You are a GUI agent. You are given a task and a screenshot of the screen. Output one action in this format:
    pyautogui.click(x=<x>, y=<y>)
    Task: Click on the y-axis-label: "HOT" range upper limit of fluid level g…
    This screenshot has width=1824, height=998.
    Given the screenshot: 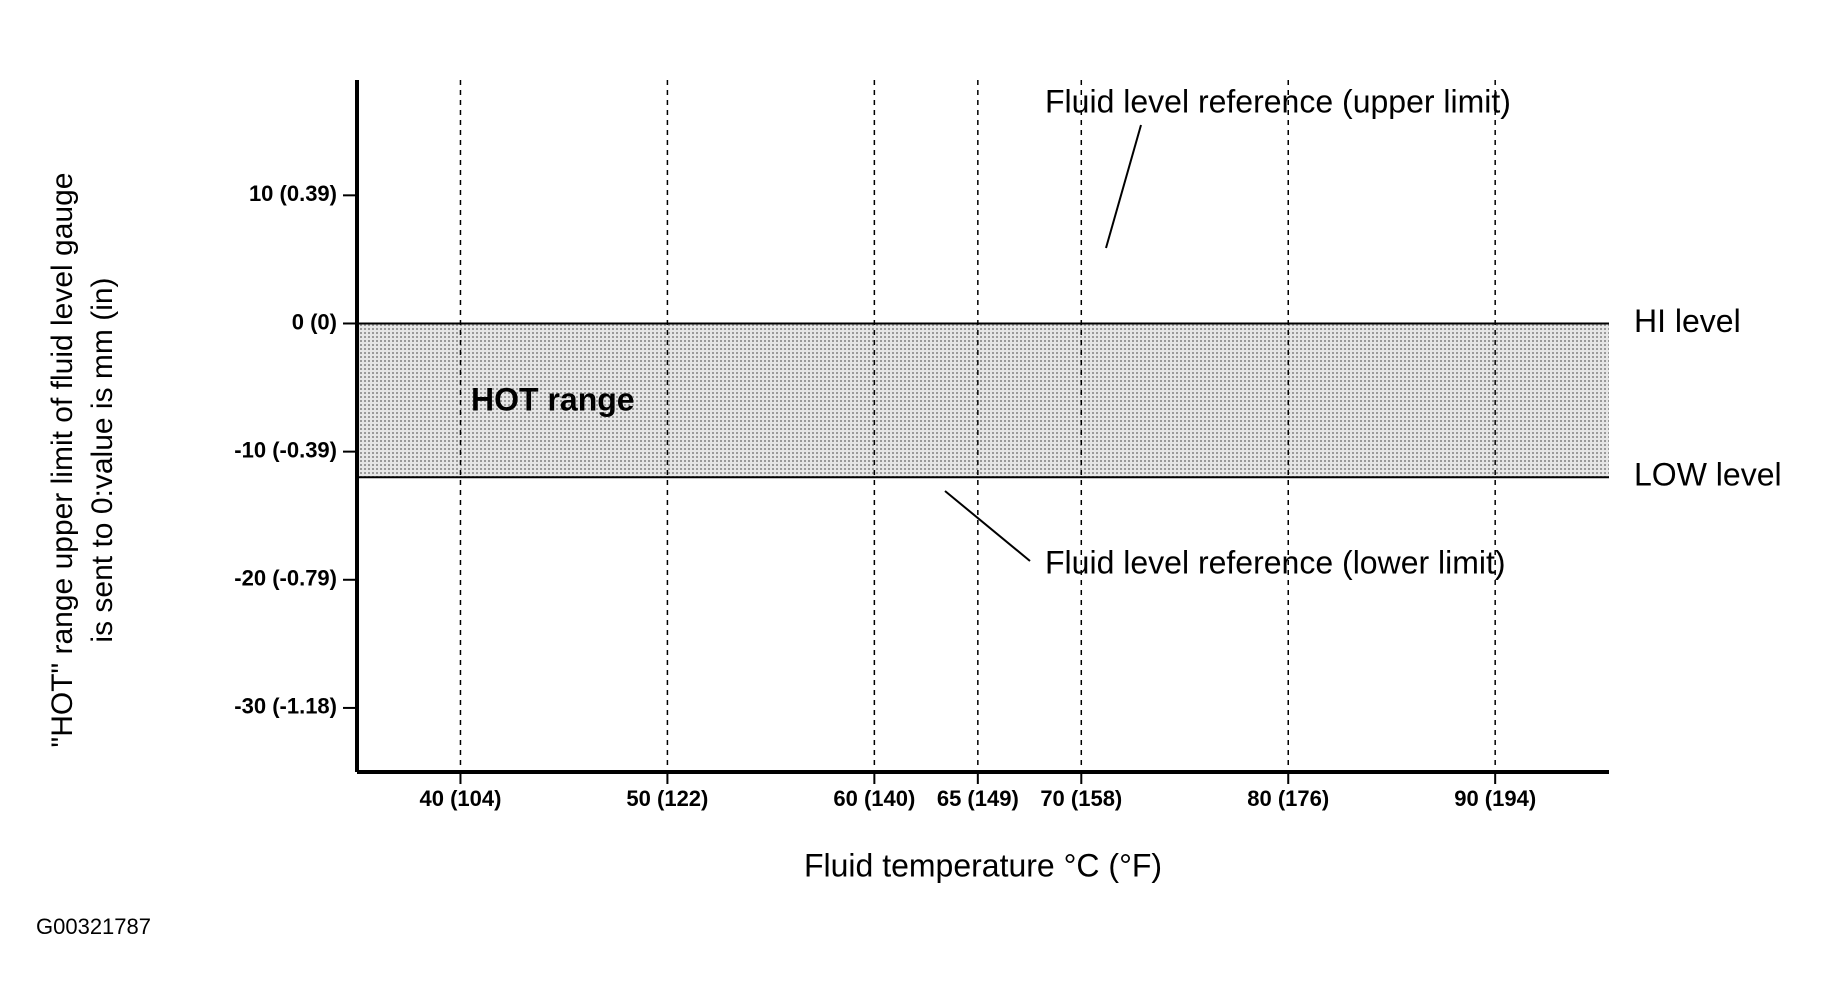 What is the action you would take?
    pyautogui.click(x=82, y=460)
    